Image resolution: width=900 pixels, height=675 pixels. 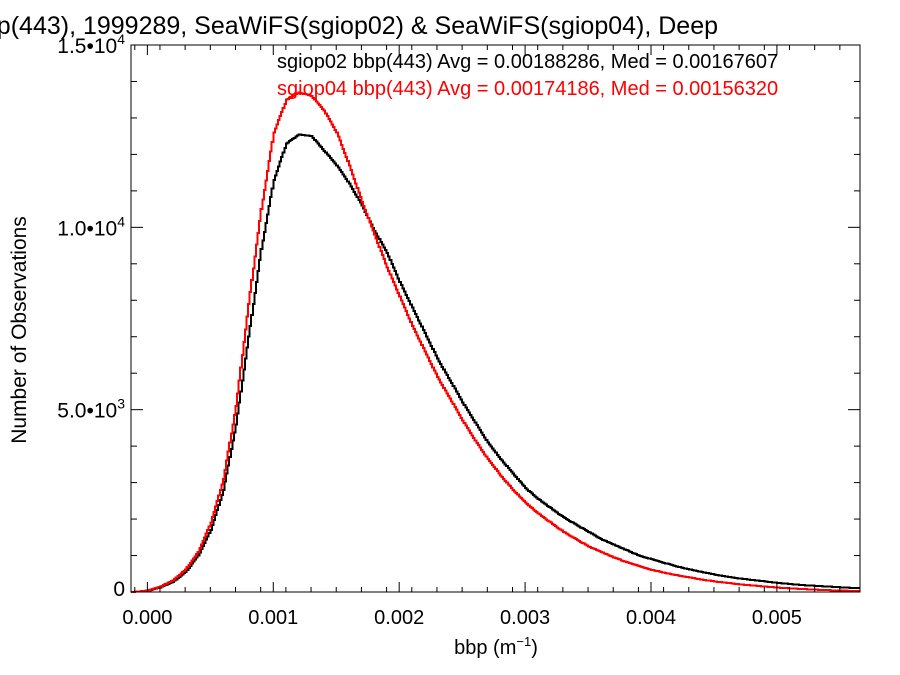 I want to click on y-tick-label: 5.0•103, so click(x=91, y=409).